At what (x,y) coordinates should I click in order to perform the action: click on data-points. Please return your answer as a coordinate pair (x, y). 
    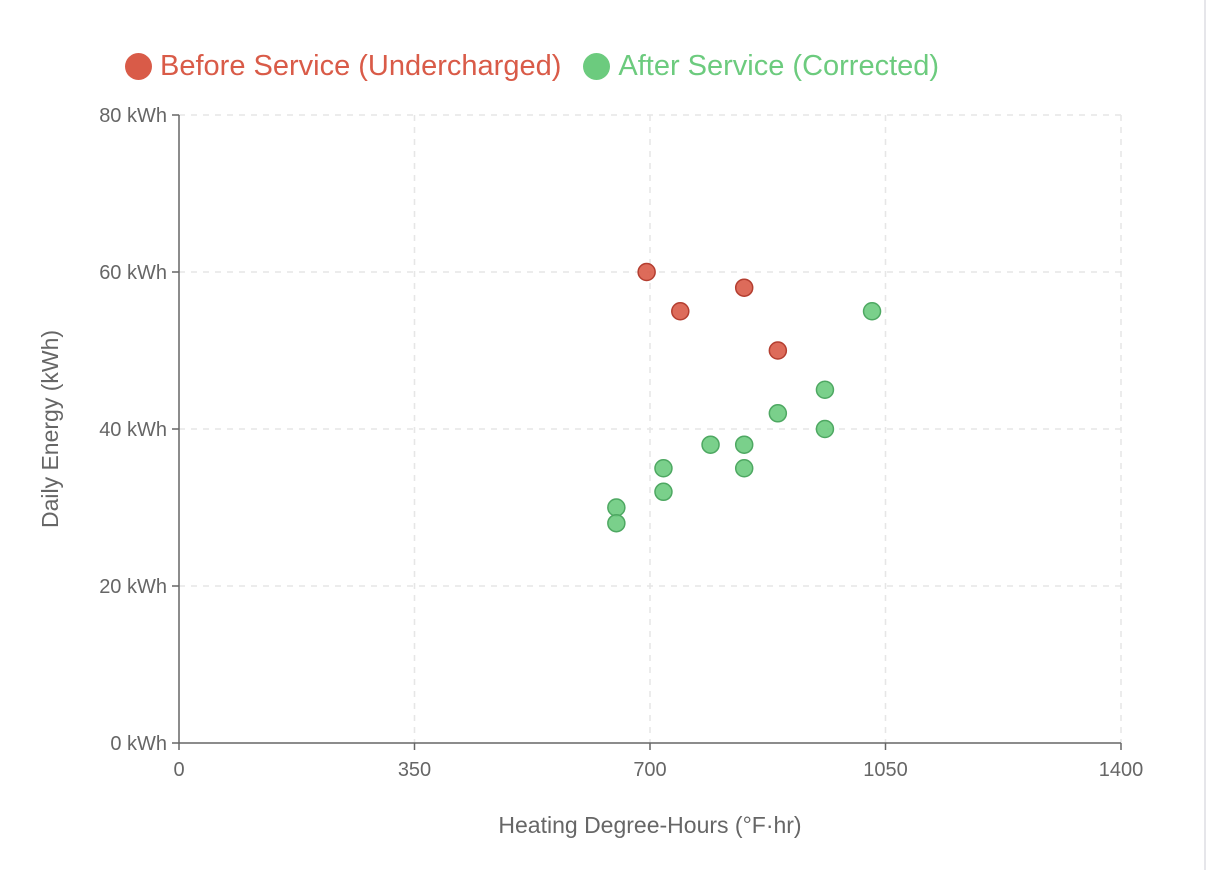
    Looking at the image, I should click on (744, 397).